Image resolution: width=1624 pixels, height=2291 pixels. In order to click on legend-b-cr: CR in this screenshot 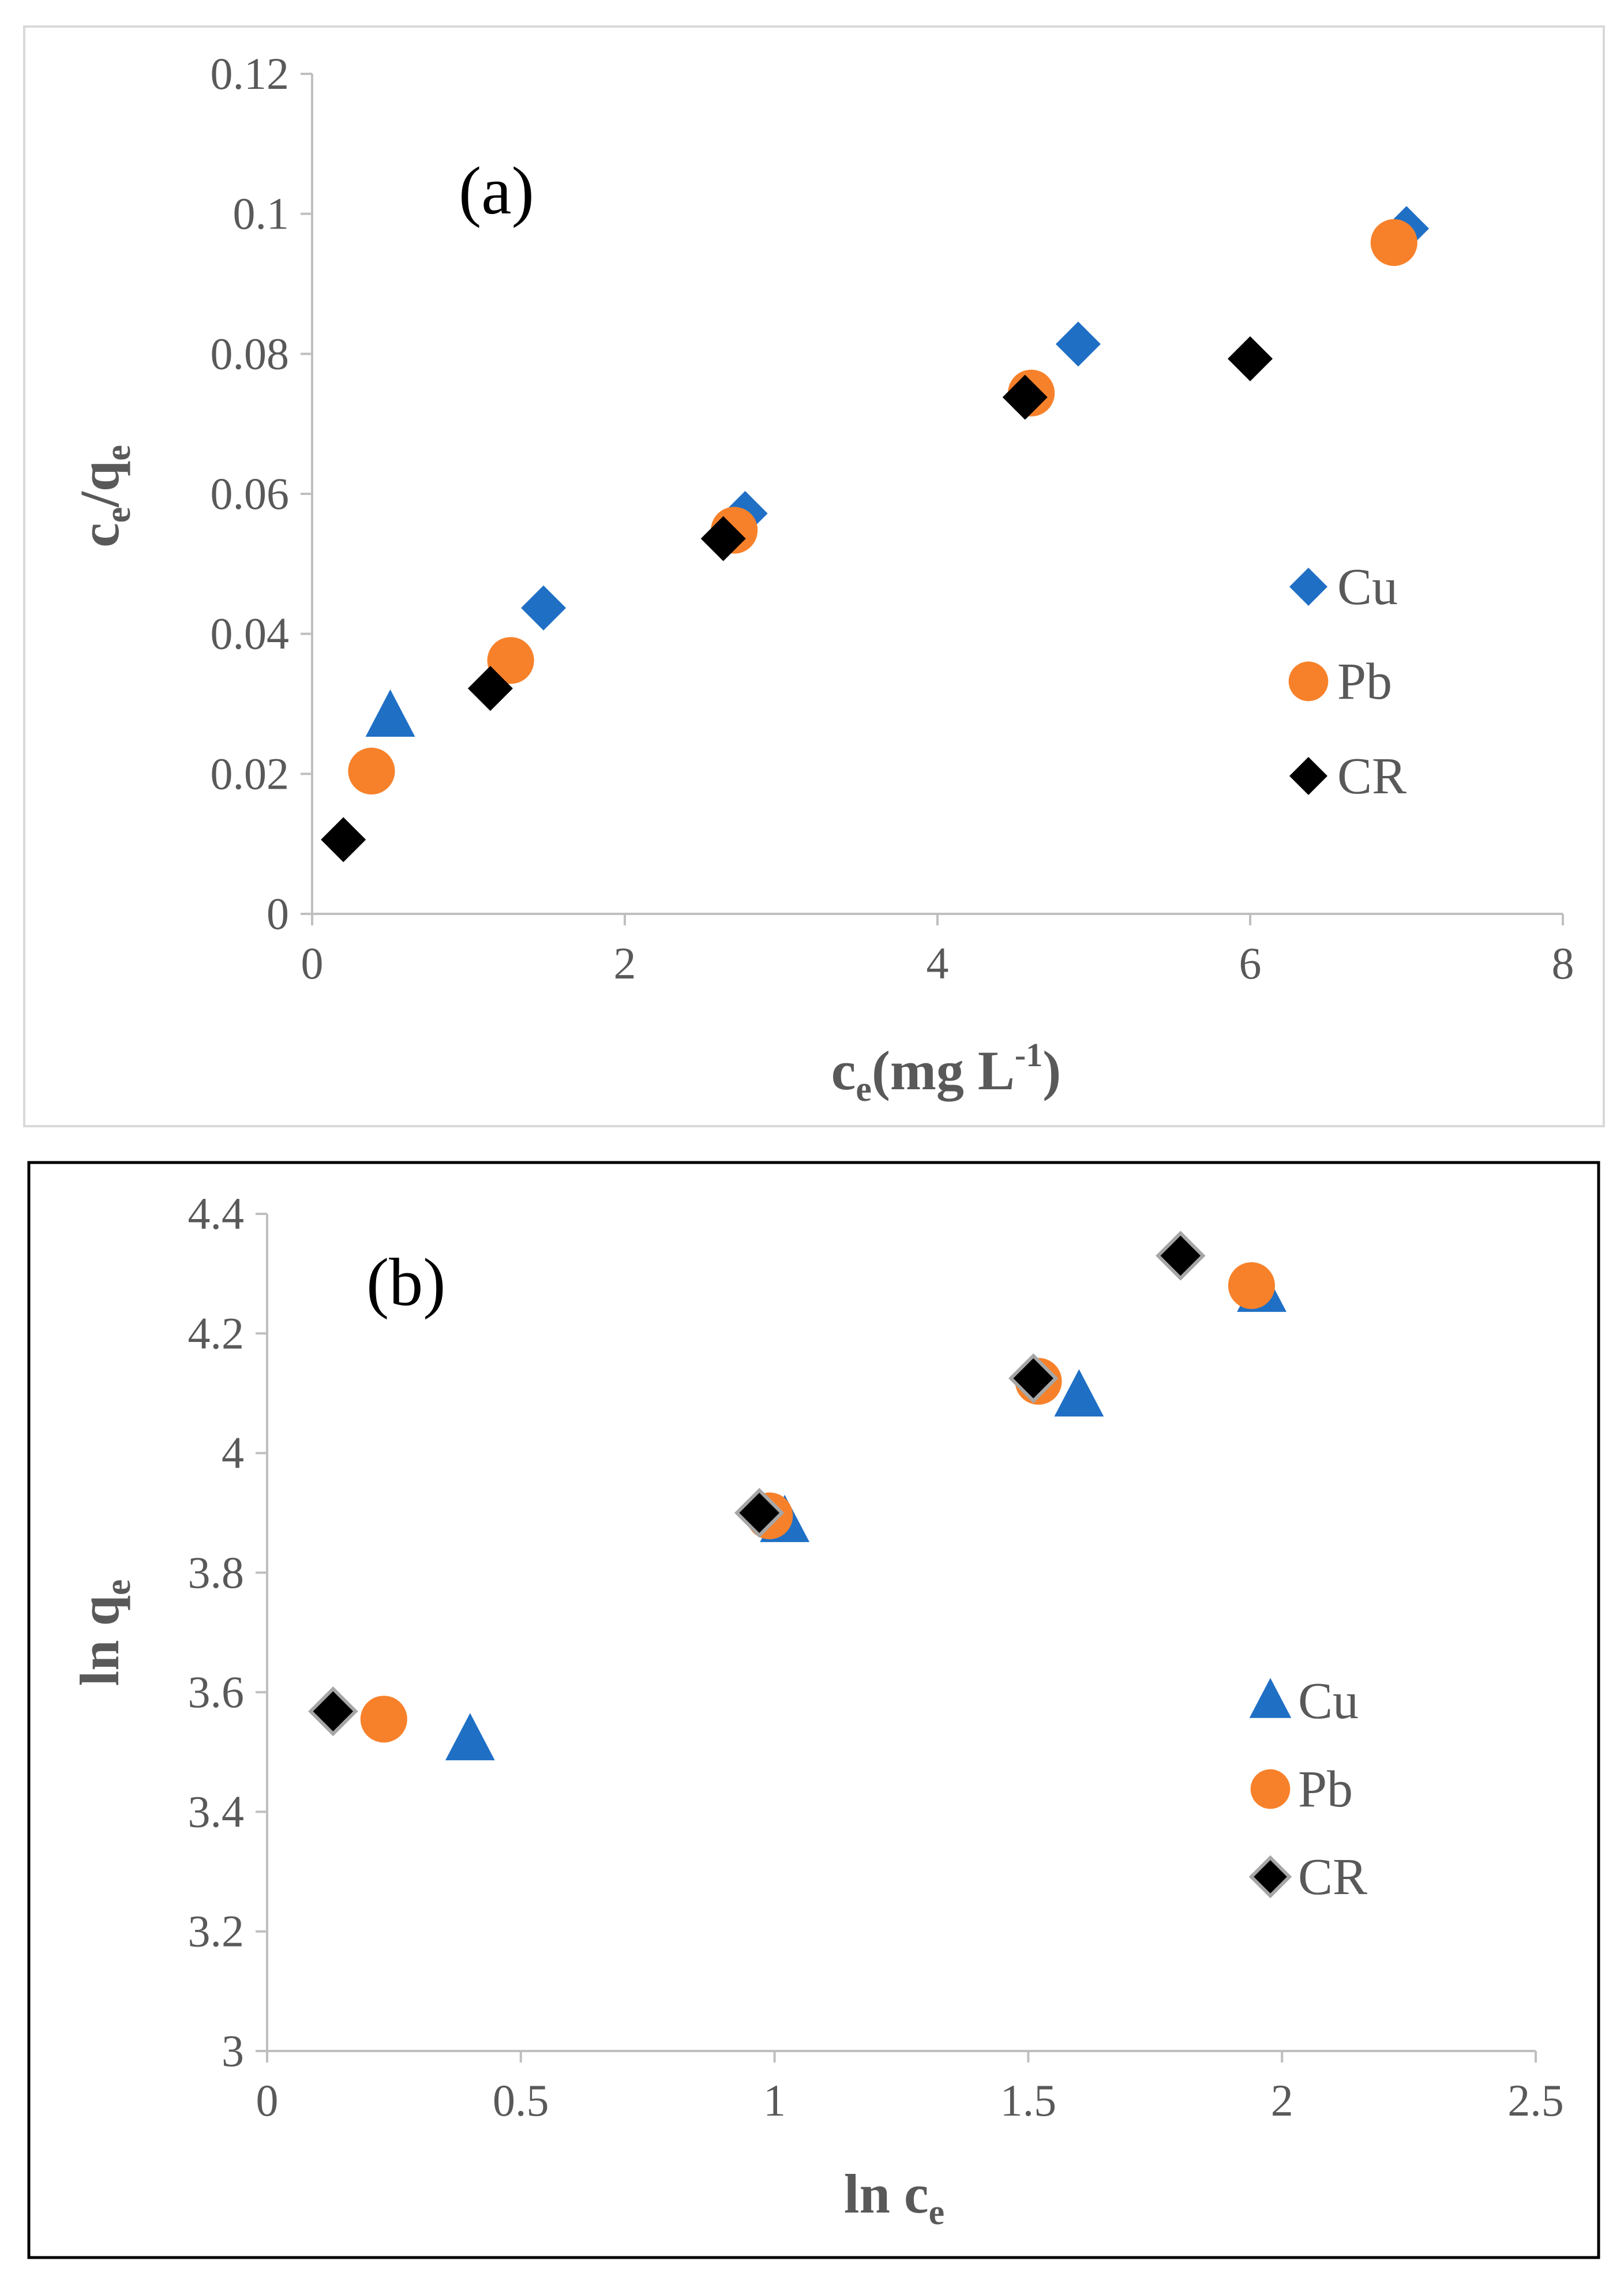, I will do `click(1307, 1877)`.